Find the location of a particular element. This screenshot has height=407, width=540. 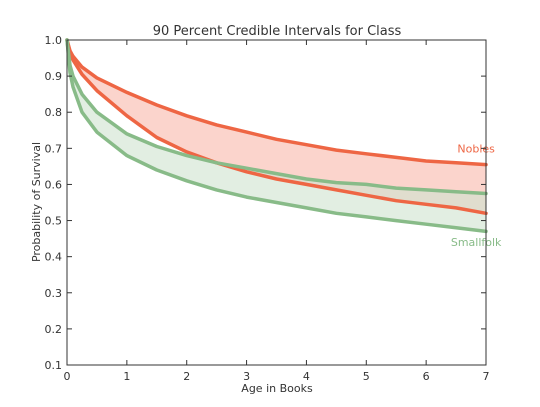

y-tick-label: 0.1 is located at coordinates (54, 365).